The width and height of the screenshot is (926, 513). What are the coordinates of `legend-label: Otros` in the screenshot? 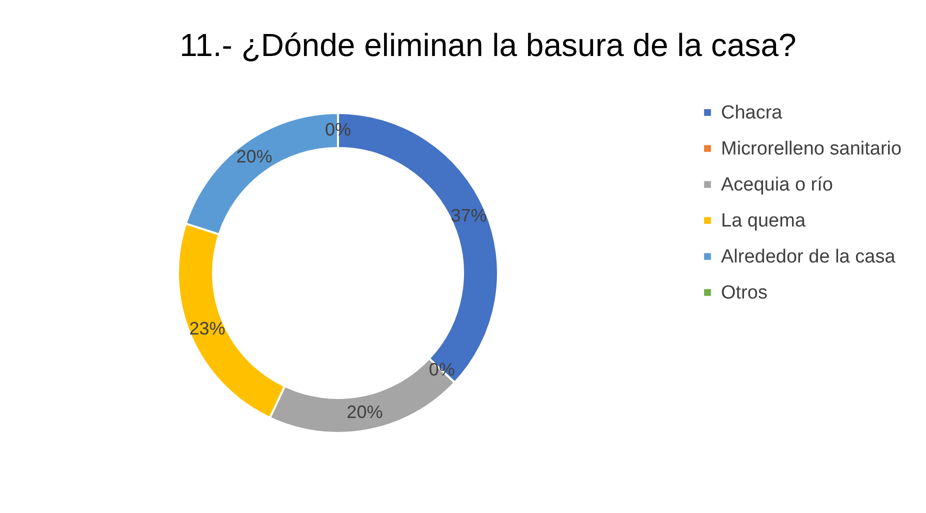 It's located at (744, 293).